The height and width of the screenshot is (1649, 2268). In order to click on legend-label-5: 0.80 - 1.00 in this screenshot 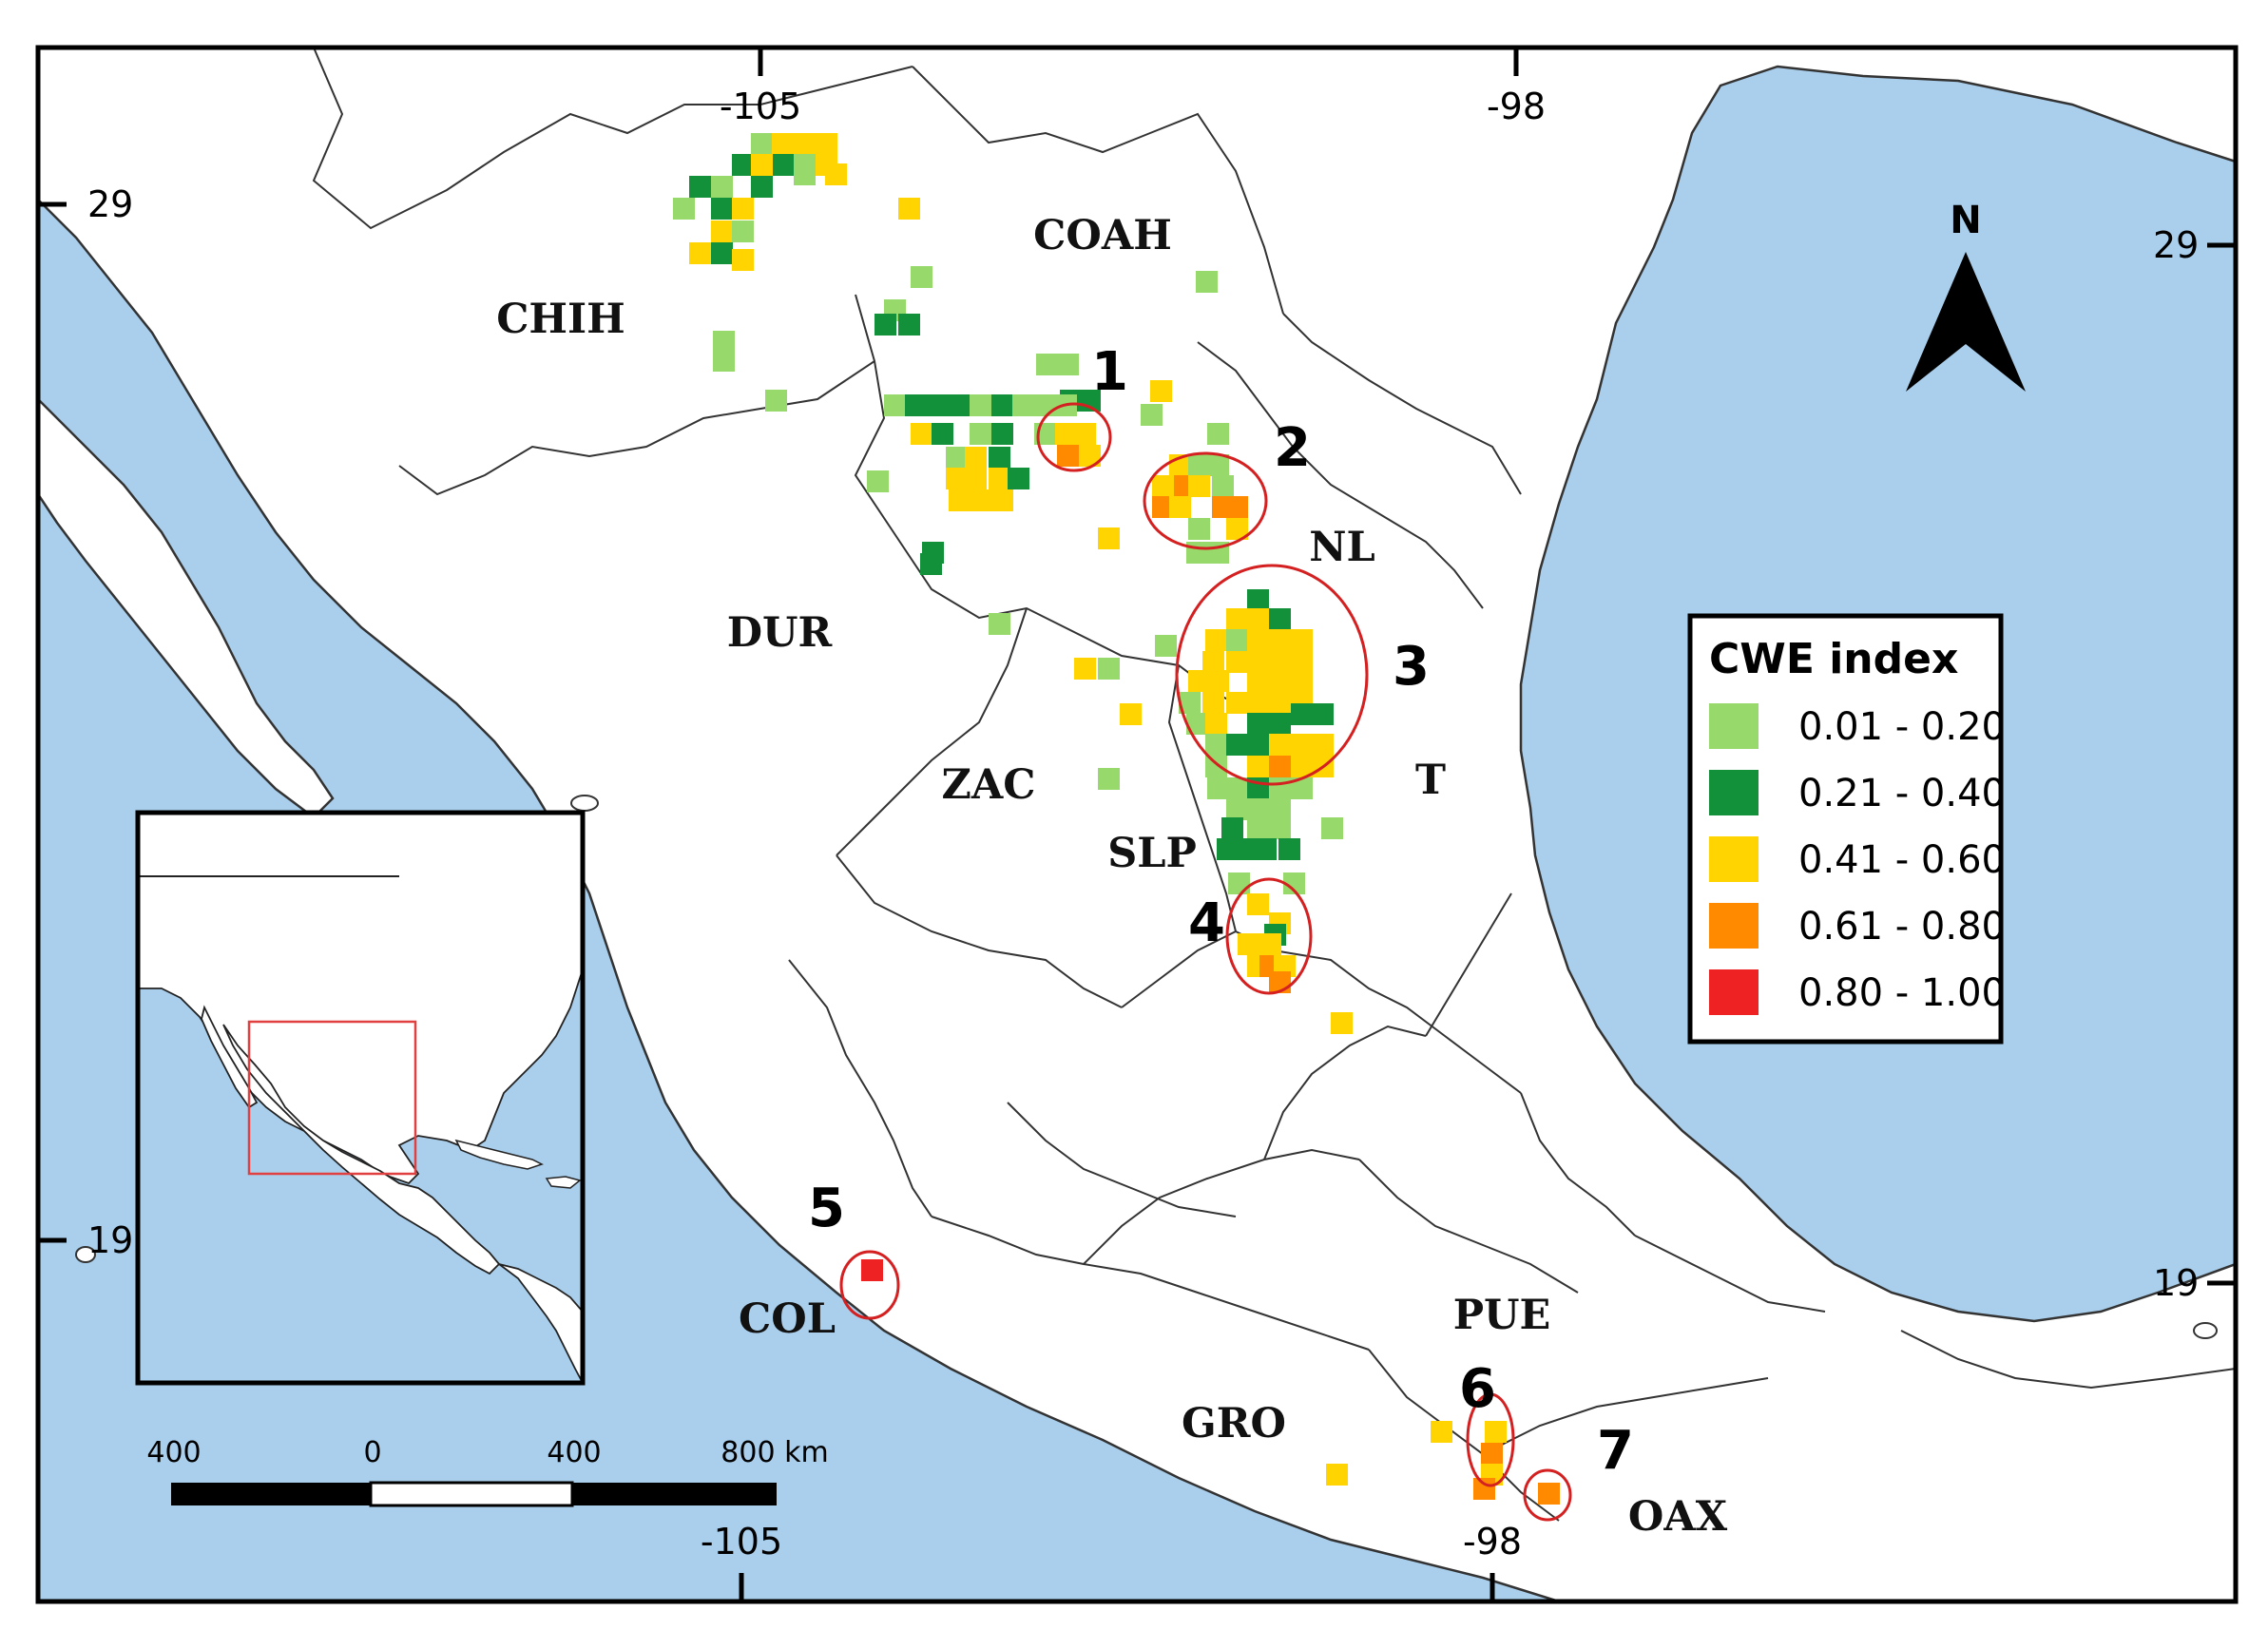, I will do `click(1902, 993)`.